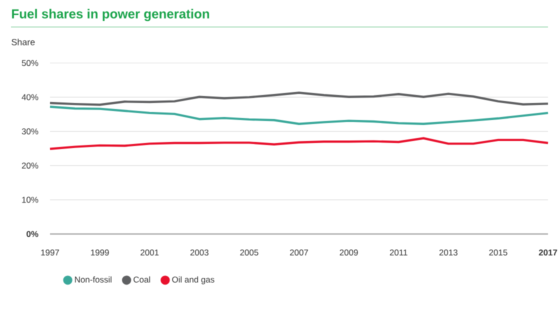  I want to click on x-tick-label: 2013, so click(448, 253).